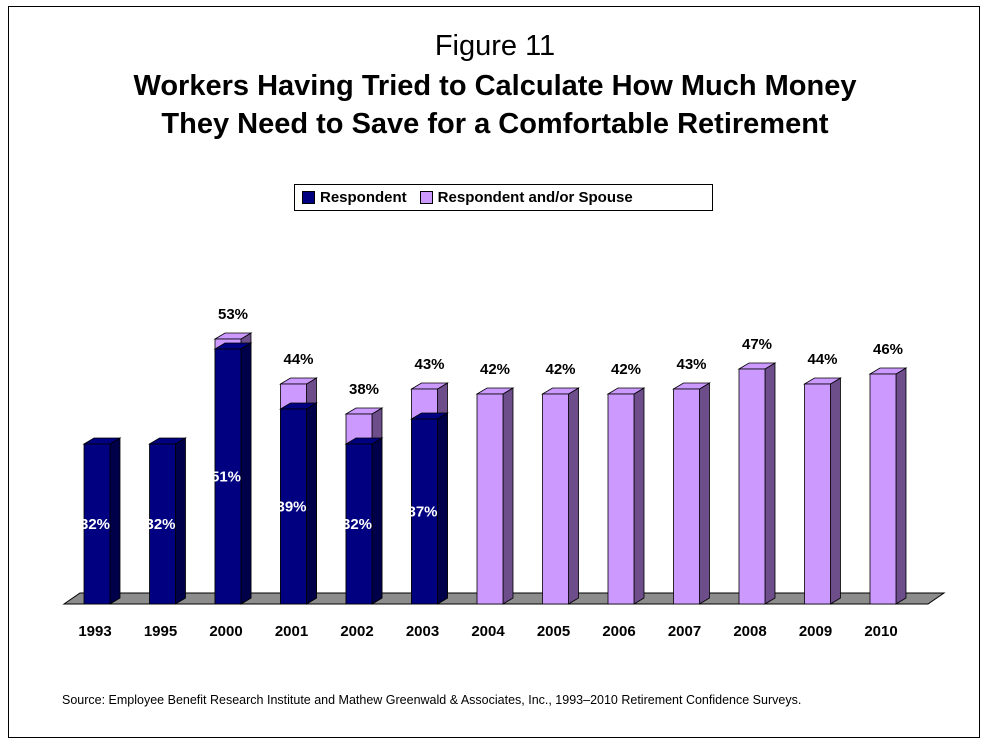 The width and height of the screenshot is (990, 744). What do you see at coordinates (639, 496) in the screenshot?
I see `bar-spouse-2006-side` at bounding box center [639, 496].